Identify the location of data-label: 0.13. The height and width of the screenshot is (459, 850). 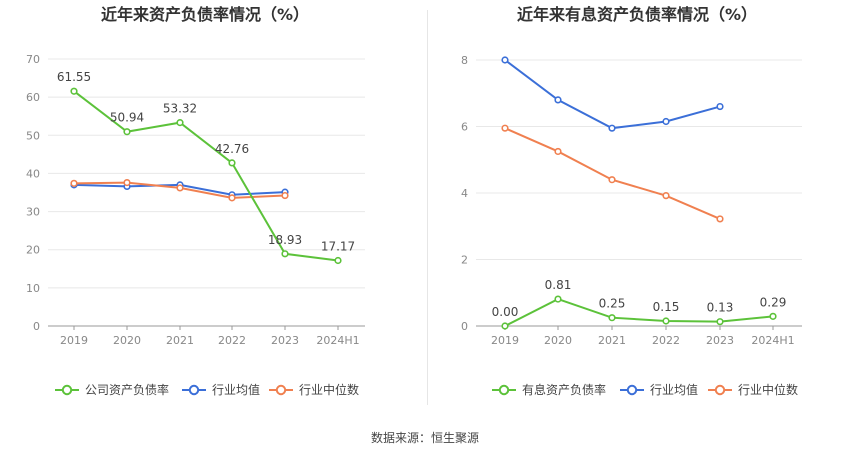
(720, 308).